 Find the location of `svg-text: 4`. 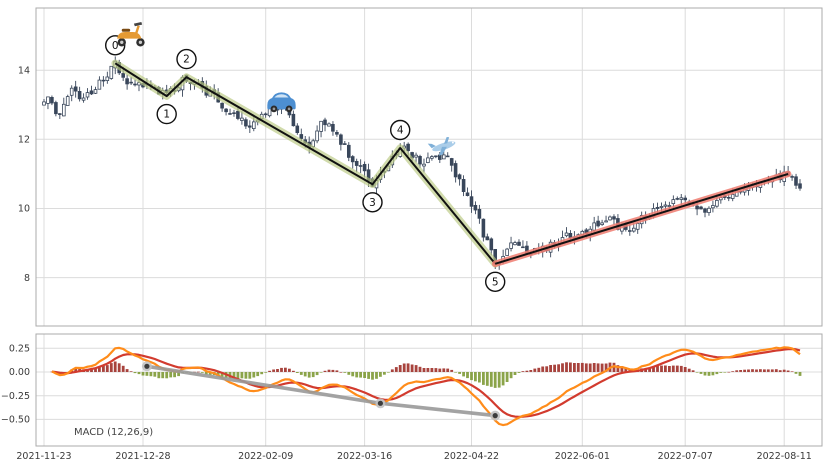

svg-text: 4 is located at coordinates (400, 131).